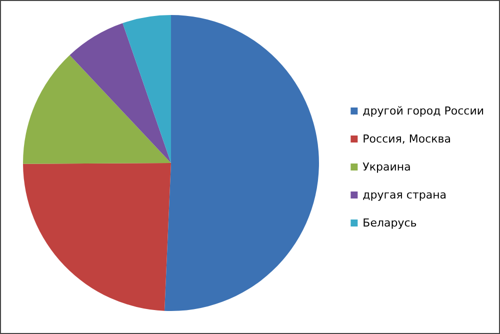 The image size is (500, 334). Describe the element at coordinates (423, 111) in the screenshot. I see `legend-label: другой город России` at that location.